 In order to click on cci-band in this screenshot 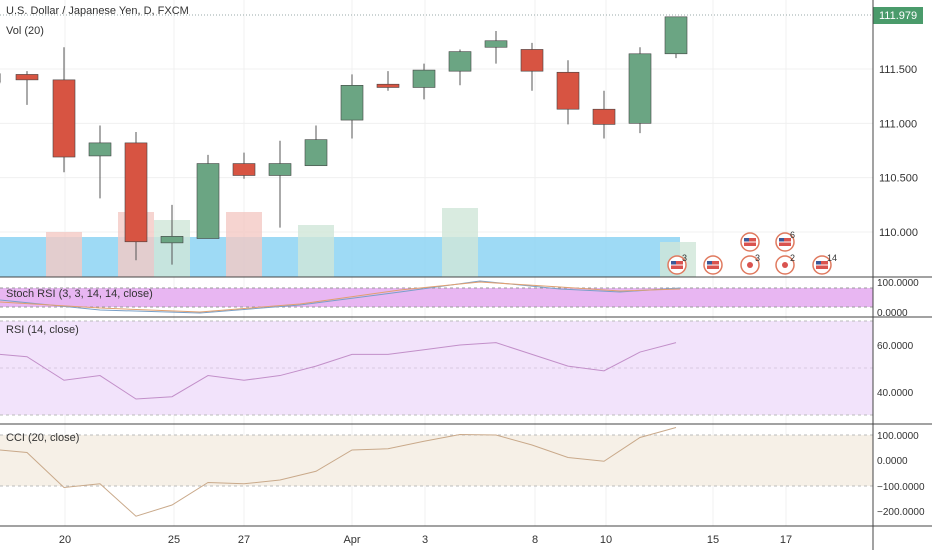, I will do `click(436, 460)`.